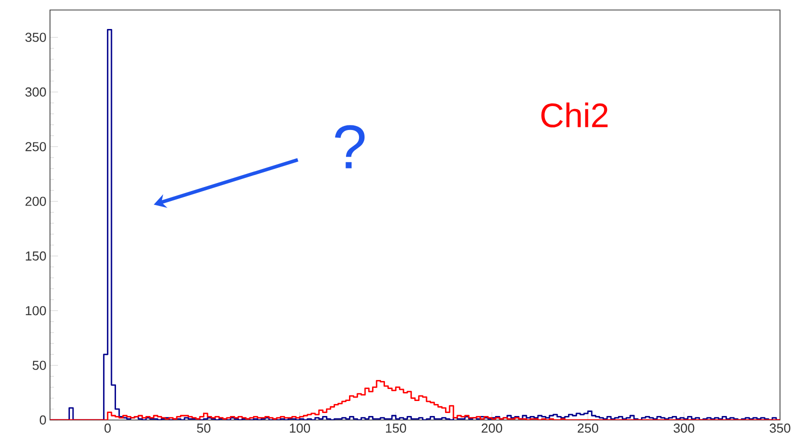  What do you see at coordinates (36, 201) in the screenshot?
I see `y-tick-label: 200` at bounding box center [36, 201].